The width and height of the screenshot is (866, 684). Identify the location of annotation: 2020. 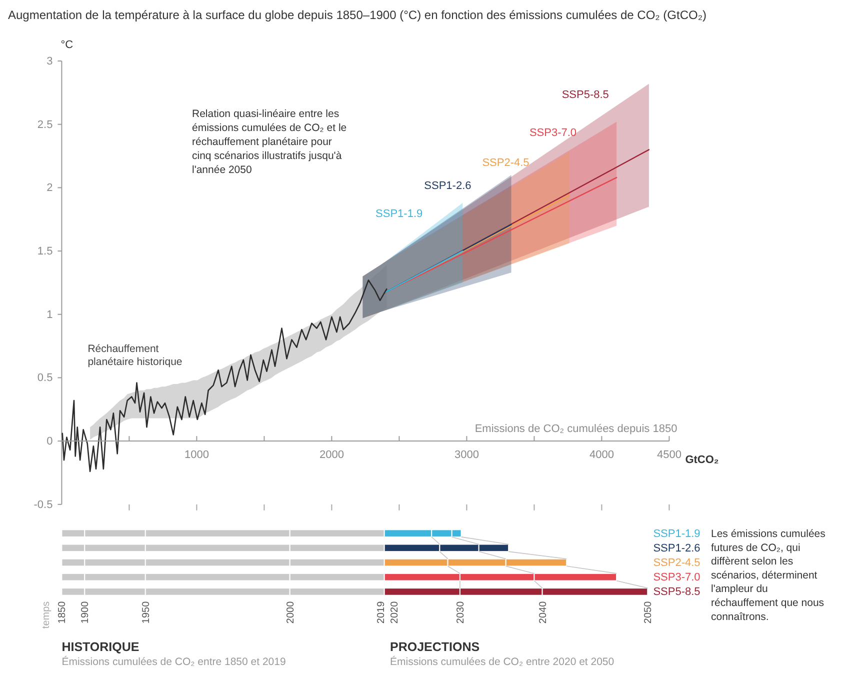
(394, 612).